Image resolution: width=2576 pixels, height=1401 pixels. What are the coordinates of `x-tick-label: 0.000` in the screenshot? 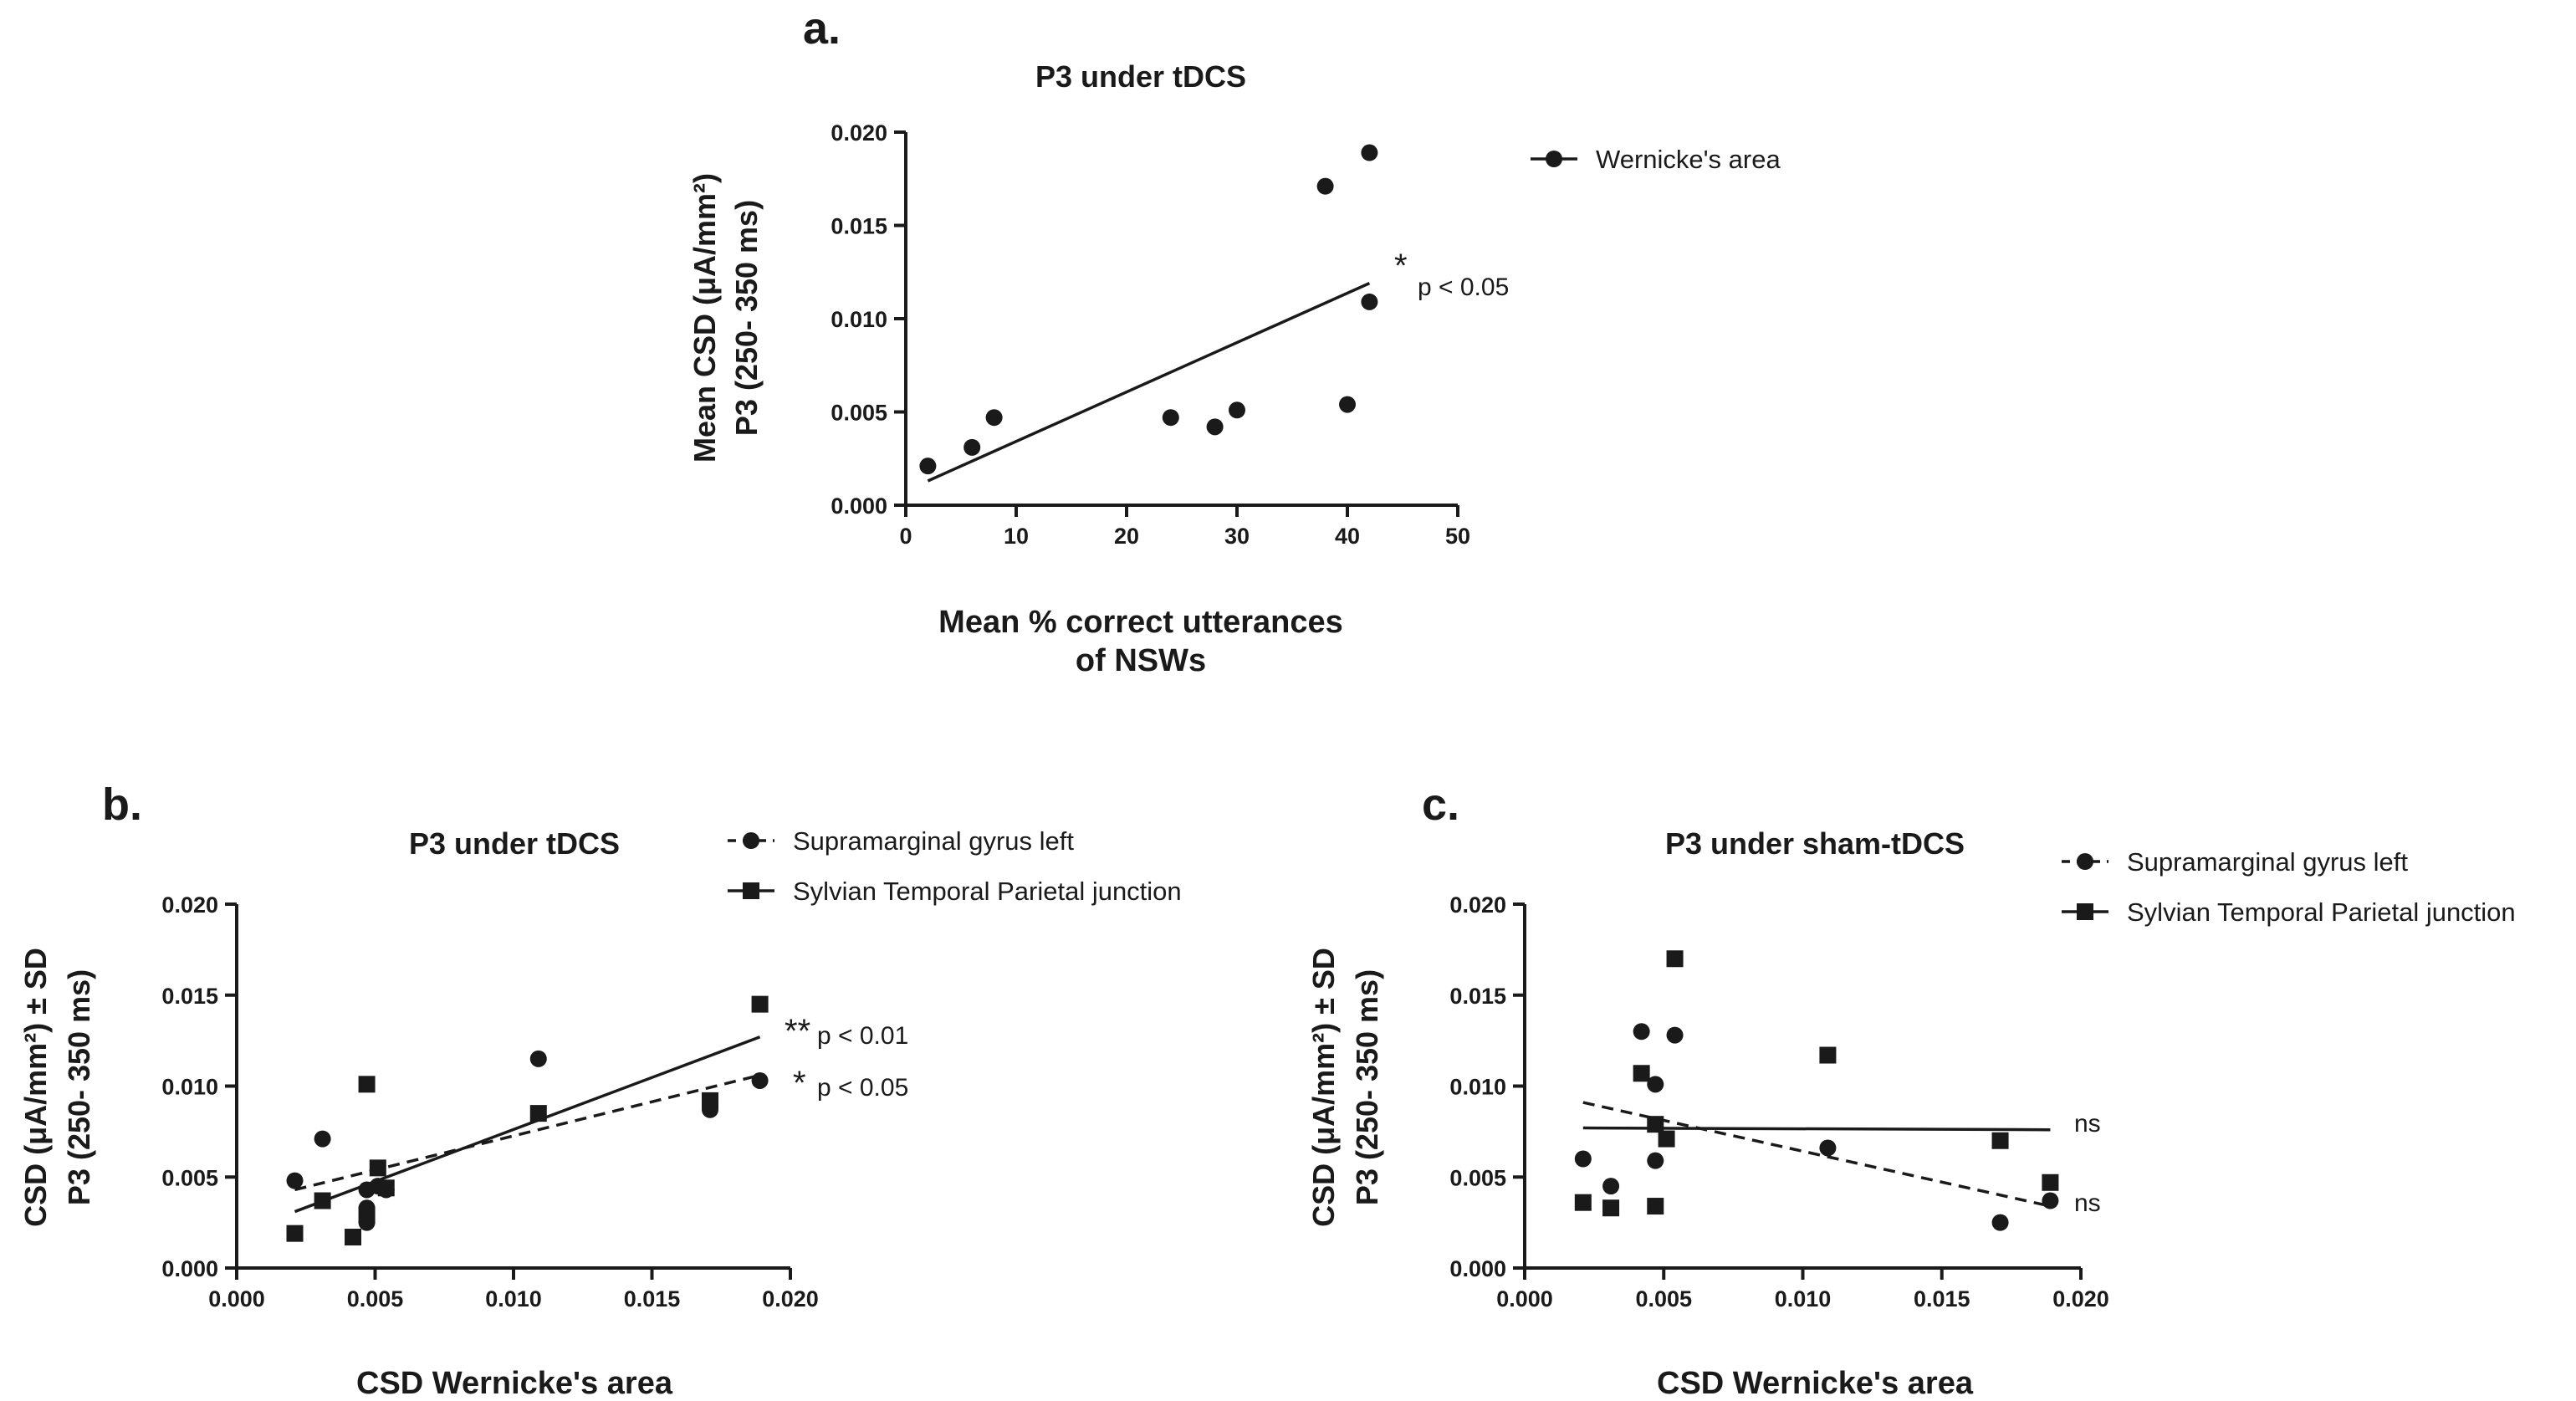 It's located at (236, 1299).